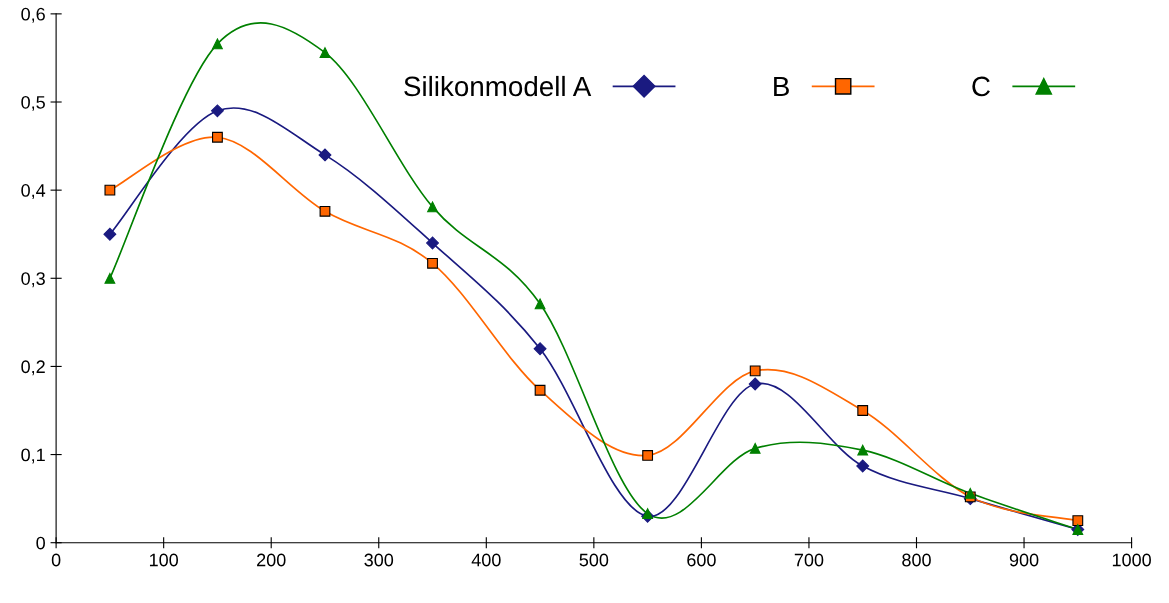 Image resolution: width=1169 pixels, height=603 pixels. Describe the element at coordinates (33, 368) in the screenshot. I see `y-tick-label: 0,2` at that location.